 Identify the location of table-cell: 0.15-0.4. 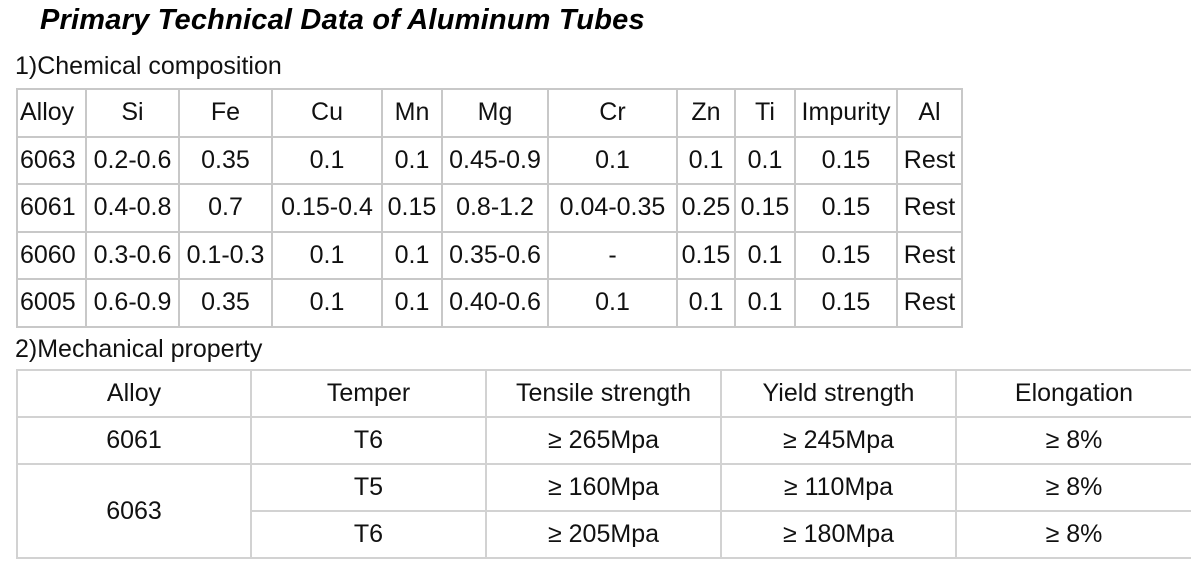
(327, 208).